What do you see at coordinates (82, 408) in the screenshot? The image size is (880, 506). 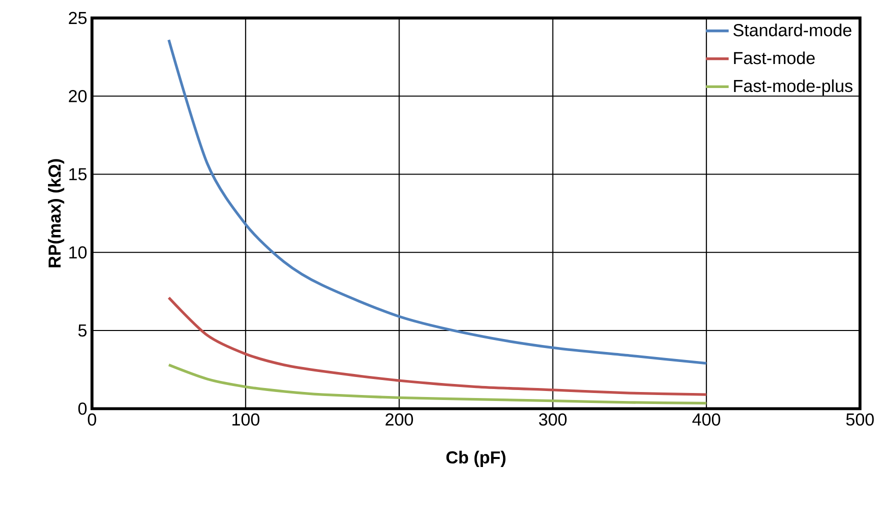 I see `y-tick-label: 0` at bounding box center [82, 408].